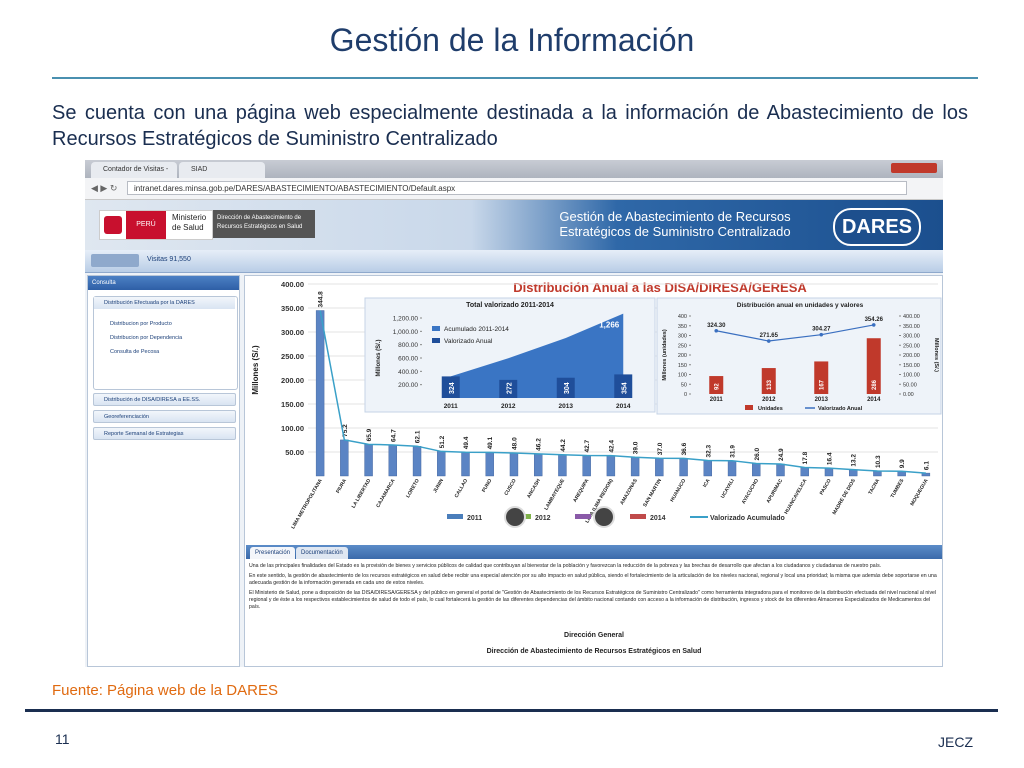  Describe the element at coordinates (512, 40) in the screenshot. I see `slide-title: Gestión de la Información` at that location.